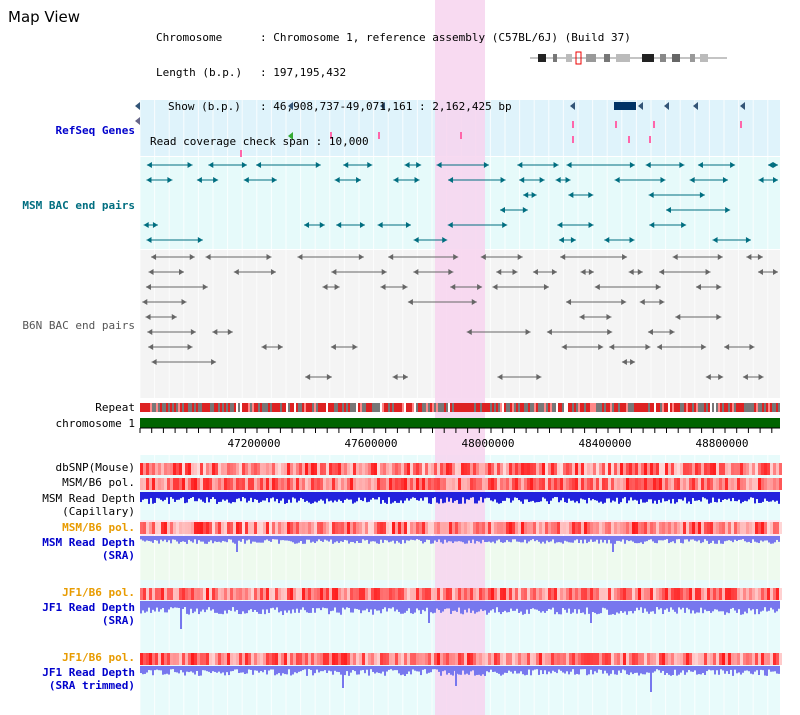 Image resolution: width=800 pixels, height=715 pixels. What do you see at coordinates (259, 165) in the screenshot?
I see `msm-bac-pair` at bounding box center [259, 165].